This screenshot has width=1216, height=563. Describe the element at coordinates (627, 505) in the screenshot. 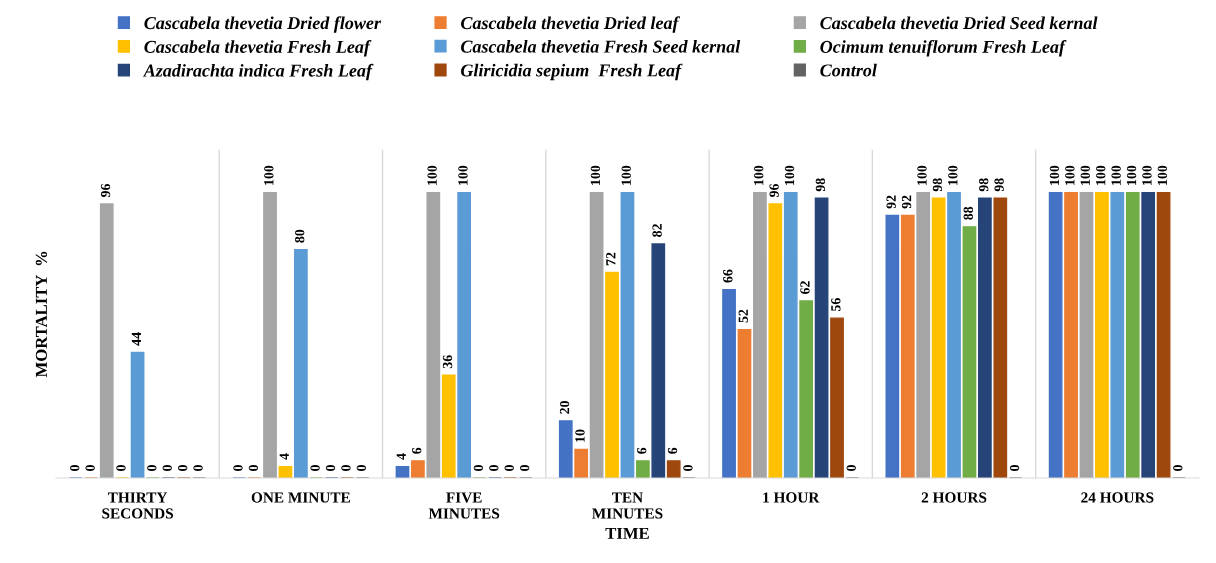

I see `x-tick-label: TEN MINUTES` at that location.